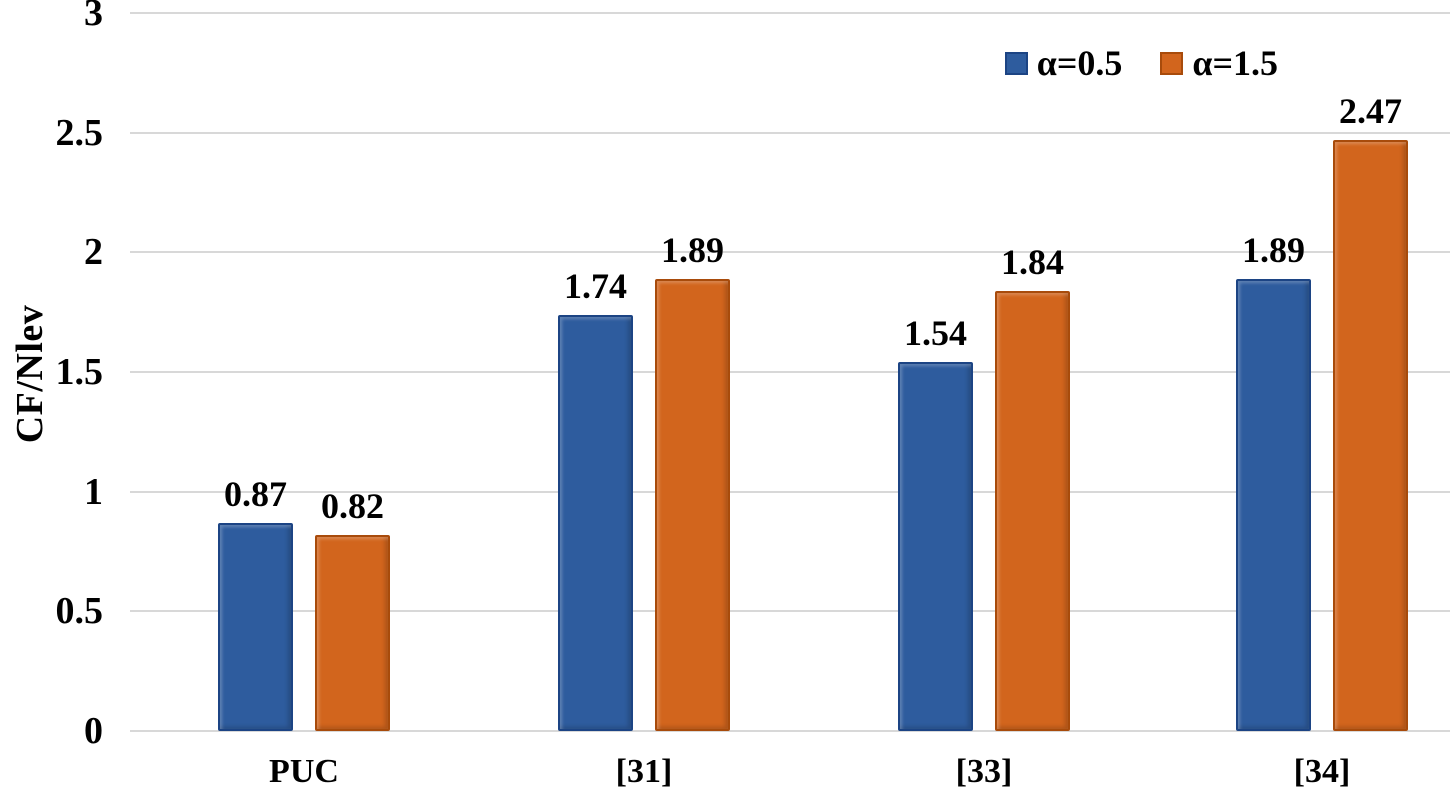  Describe the element at coordinates (1370, 110) in the screenshot. I see `bar-value-label: 2.47` at that location.